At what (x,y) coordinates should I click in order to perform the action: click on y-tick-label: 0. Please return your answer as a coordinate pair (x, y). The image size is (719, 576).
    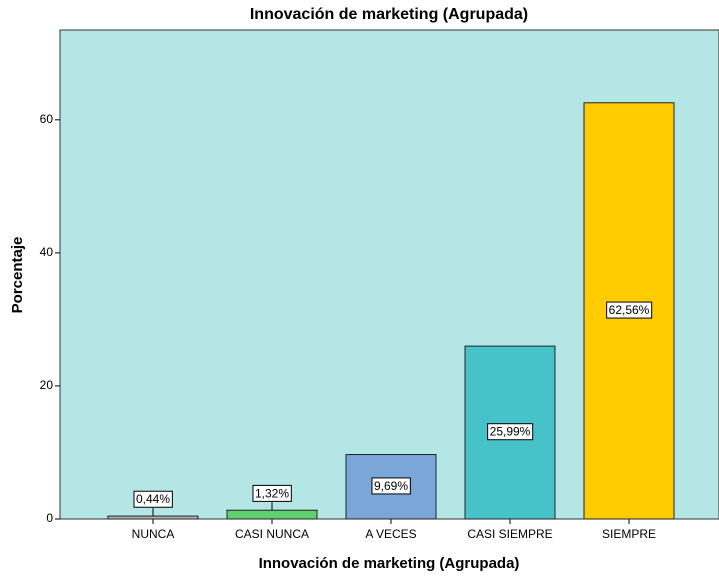
    Looking at the image, I should click on (49, 518).